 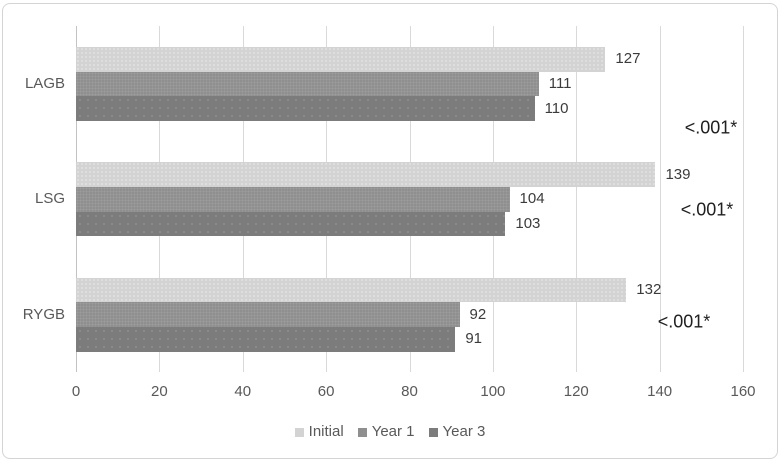 I want to click on value-label-lagb-2: 110, so click(x=556, y=108).